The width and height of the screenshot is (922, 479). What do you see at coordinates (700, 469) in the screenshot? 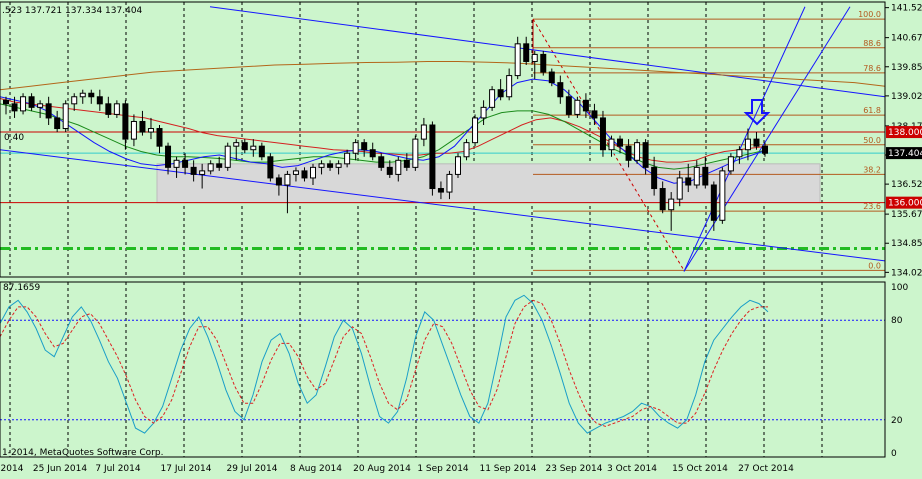
I see `x-tick-label: 15 Oct 2014` at bounding box center [700, 469].